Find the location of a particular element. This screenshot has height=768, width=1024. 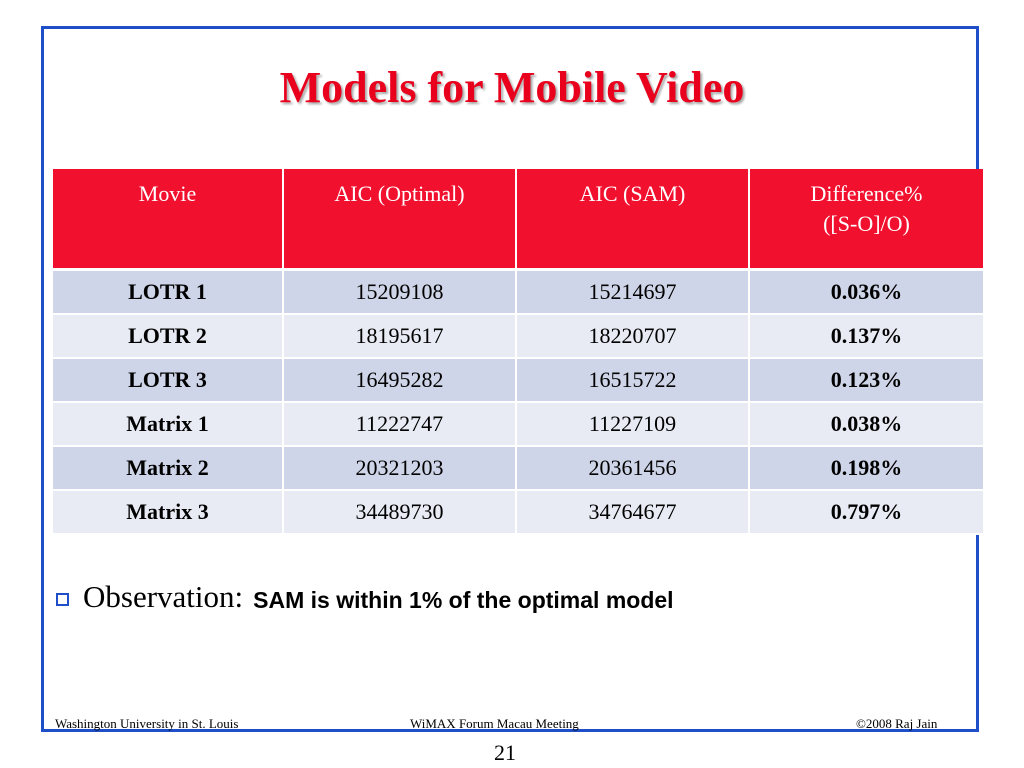

header-difference-line1: Difference% is located at coordinates (866, 193).